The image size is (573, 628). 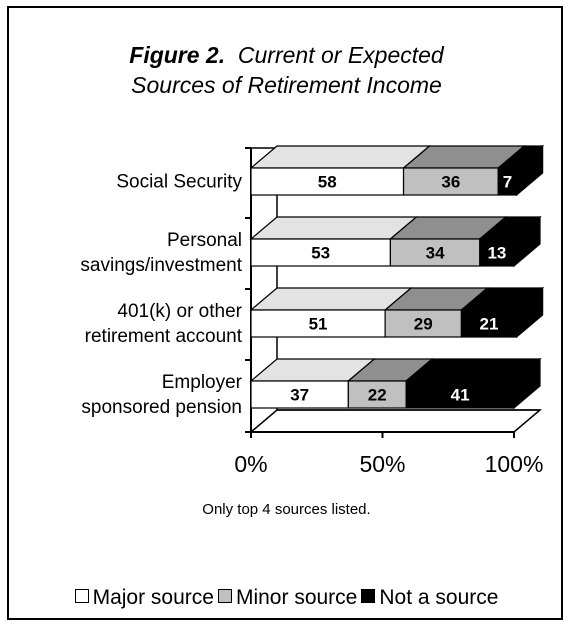 I want to click on legend-label: Minor source, so click(x=296, y=597).